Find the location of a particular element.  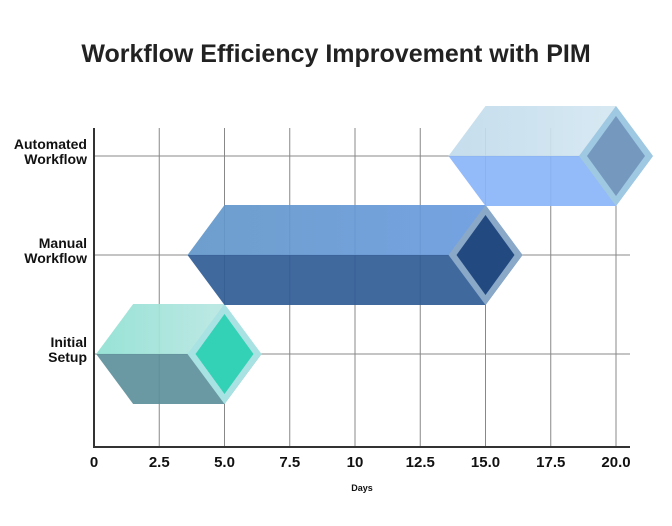

bar-automated-workflow is located at coordinates (550, 156).